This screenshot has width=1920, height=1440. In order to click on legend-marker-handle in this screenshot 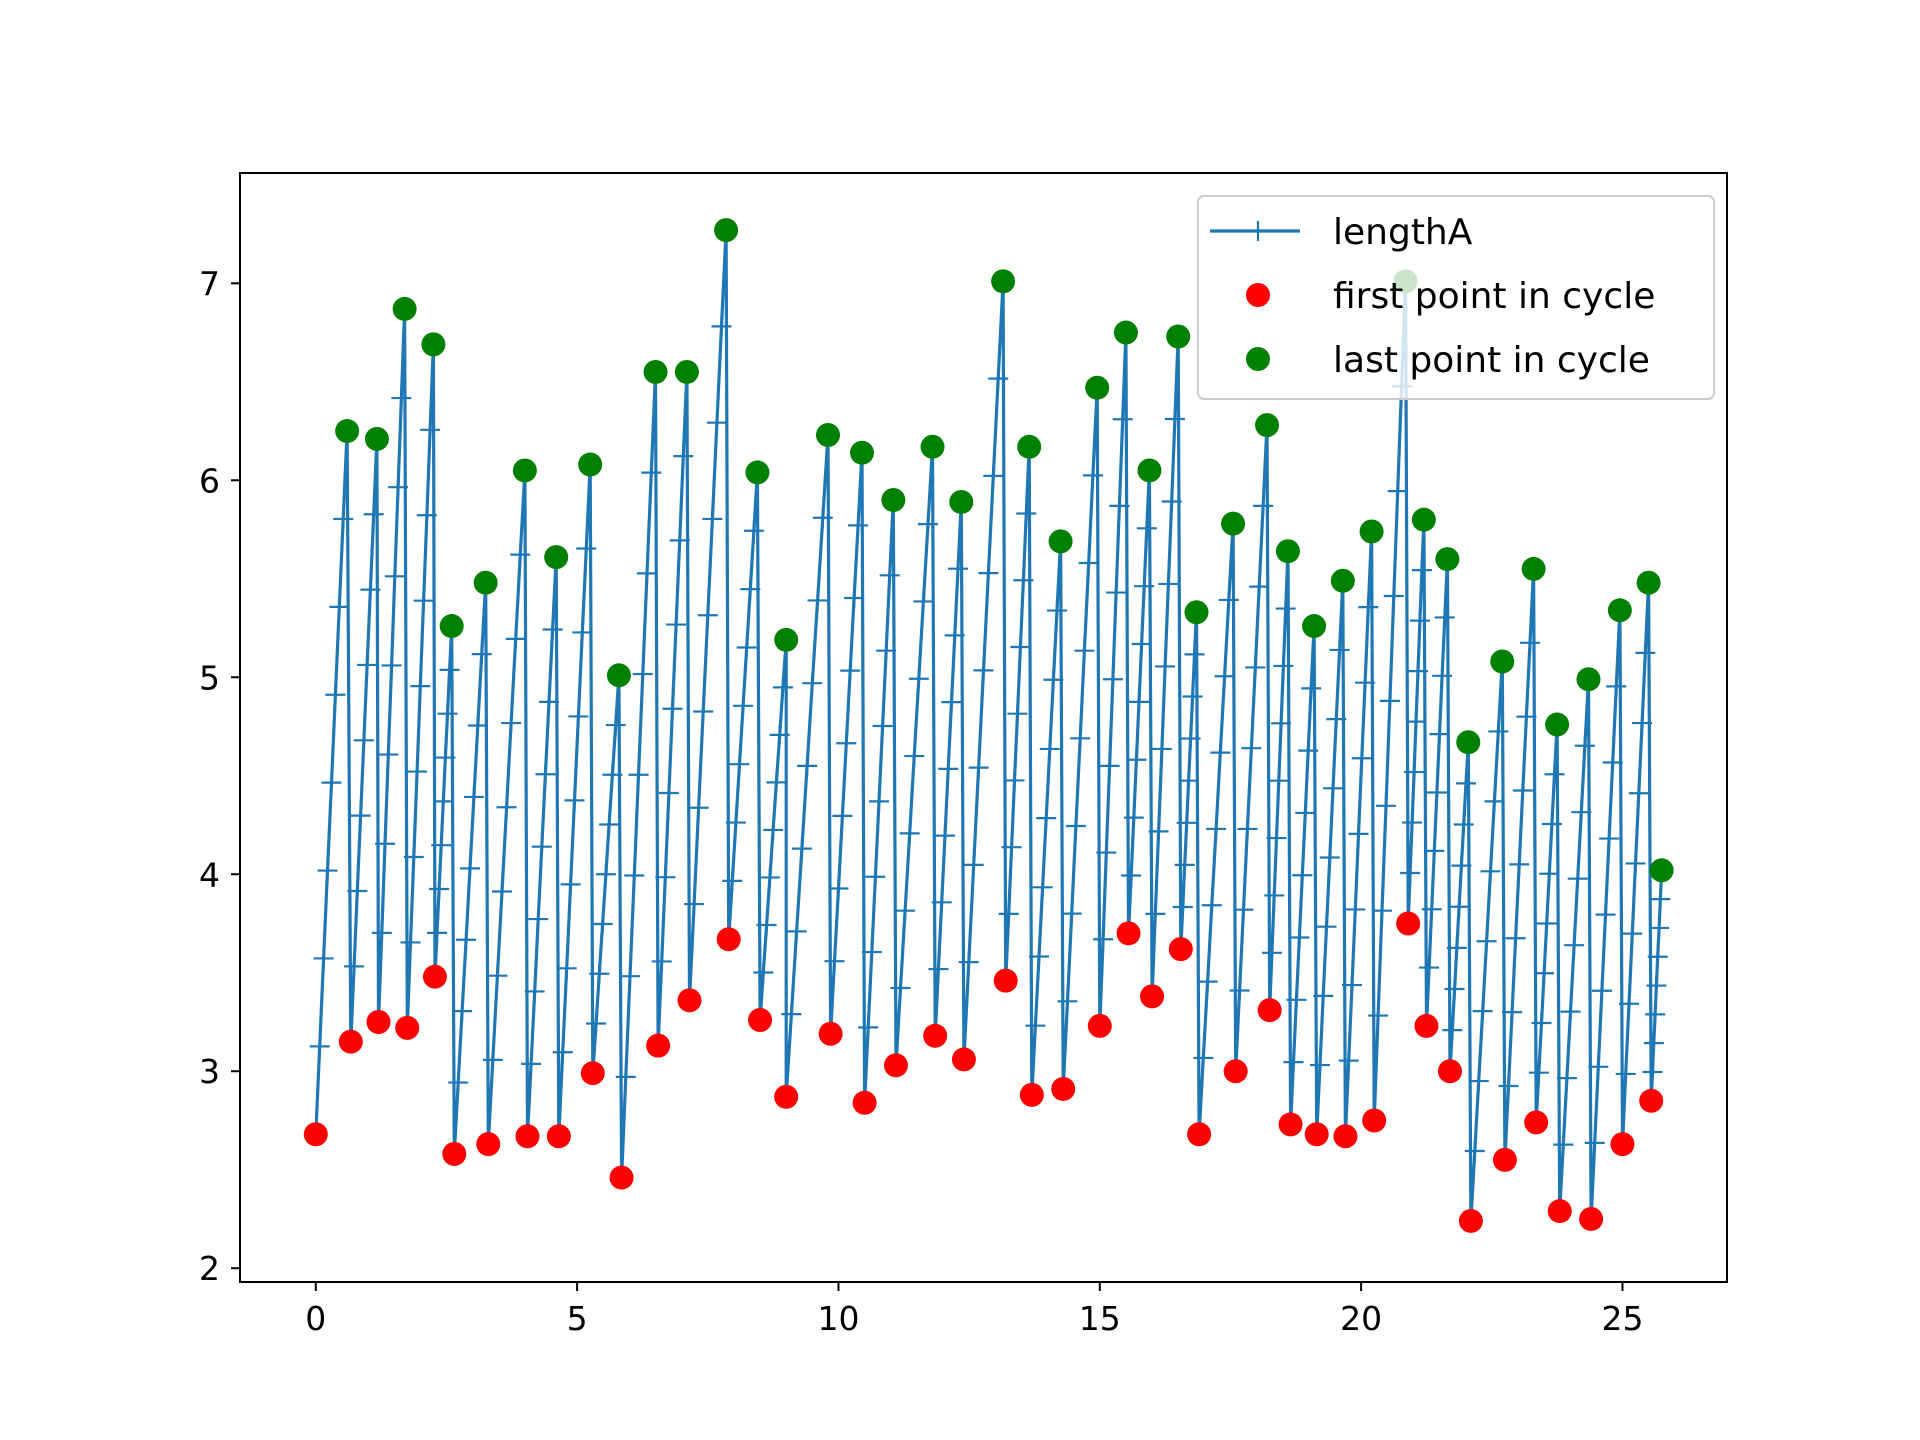, I will do `click(1258, 231)`.